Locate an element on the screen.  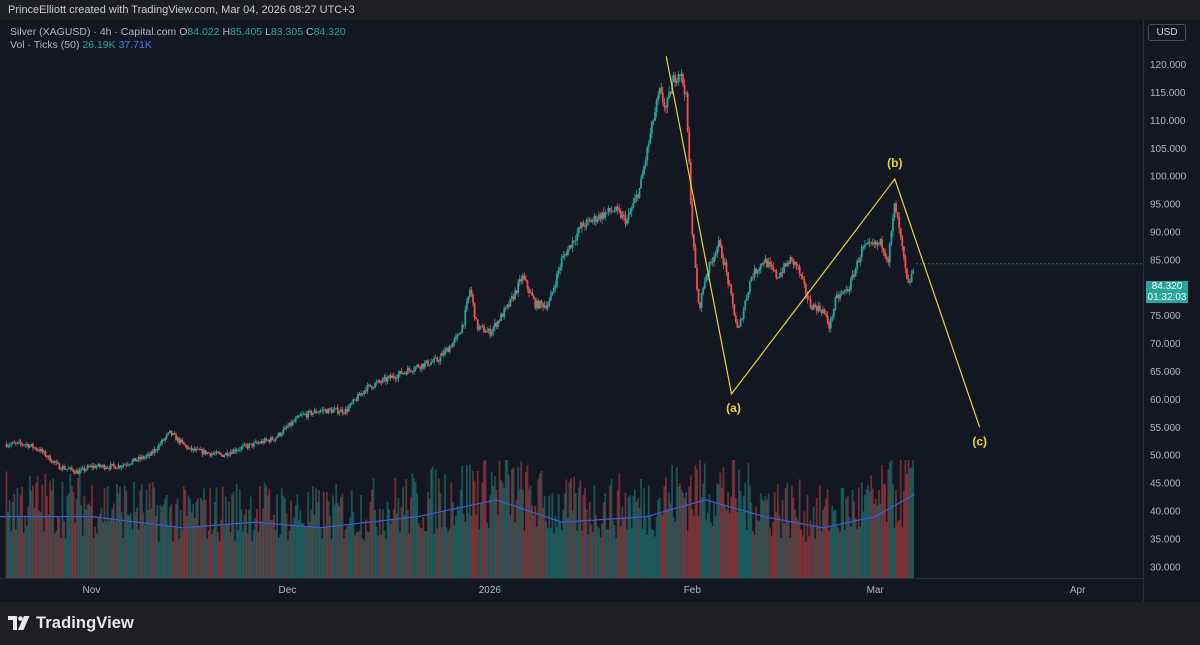
volume-indicator-label: Vol · Ticks (50) is located at coordinates (45, 45).